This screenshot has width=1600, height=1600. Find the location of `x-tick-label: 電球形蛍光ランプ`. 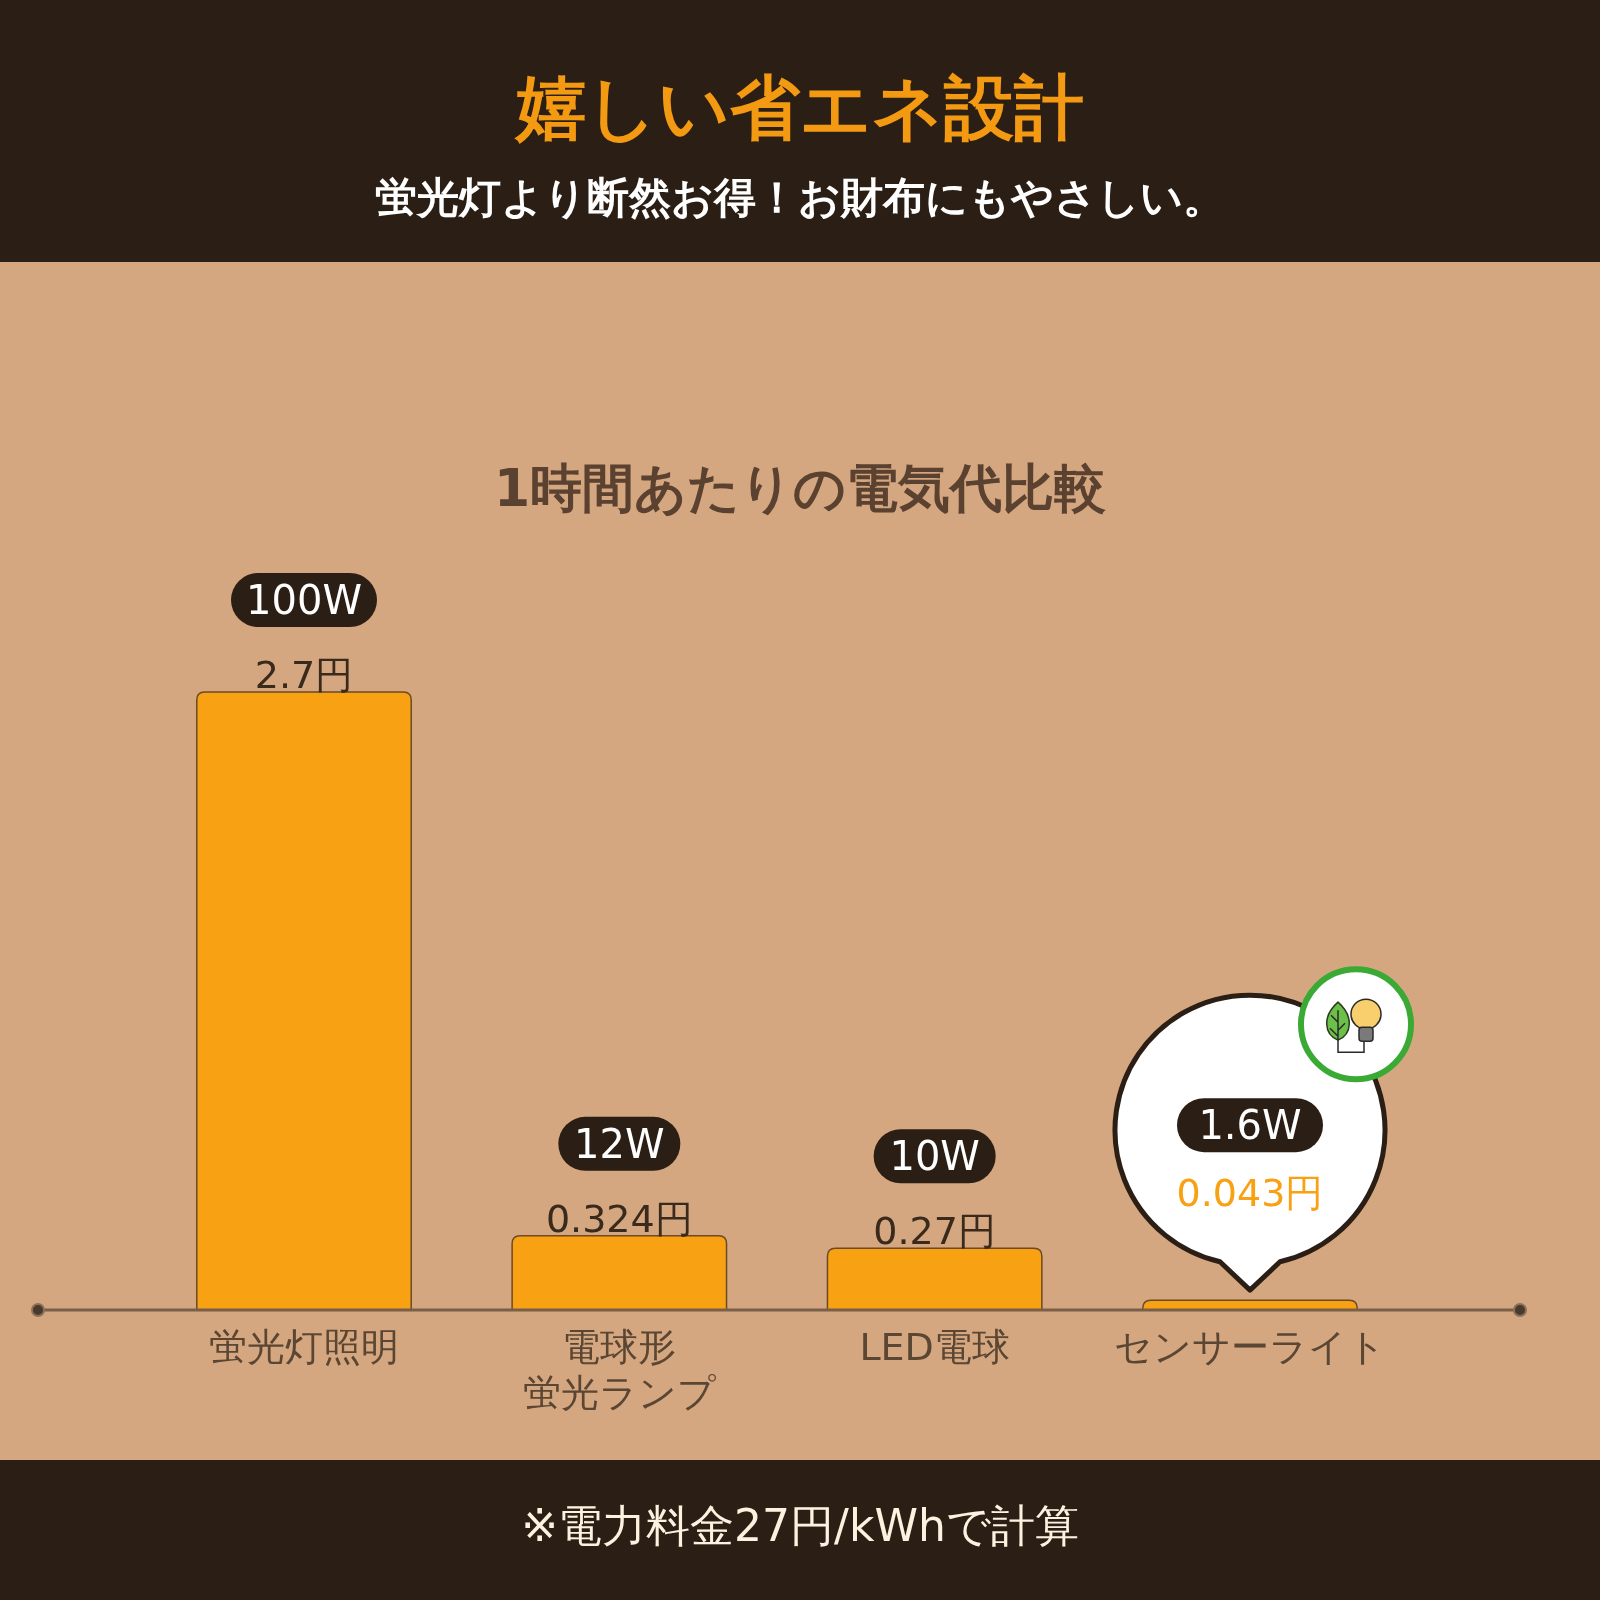

x-tick-label: 電球形蛍光ランプ is located at coordinates (619, 1370).